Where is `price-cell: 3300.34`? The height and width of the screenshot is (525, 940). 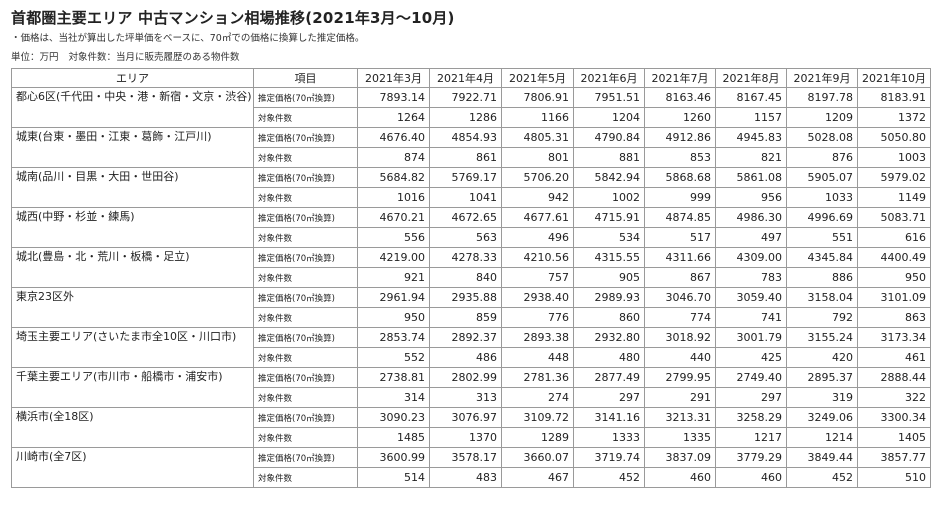
price-cell: 3300.34 is located at coordinates (894, 417).